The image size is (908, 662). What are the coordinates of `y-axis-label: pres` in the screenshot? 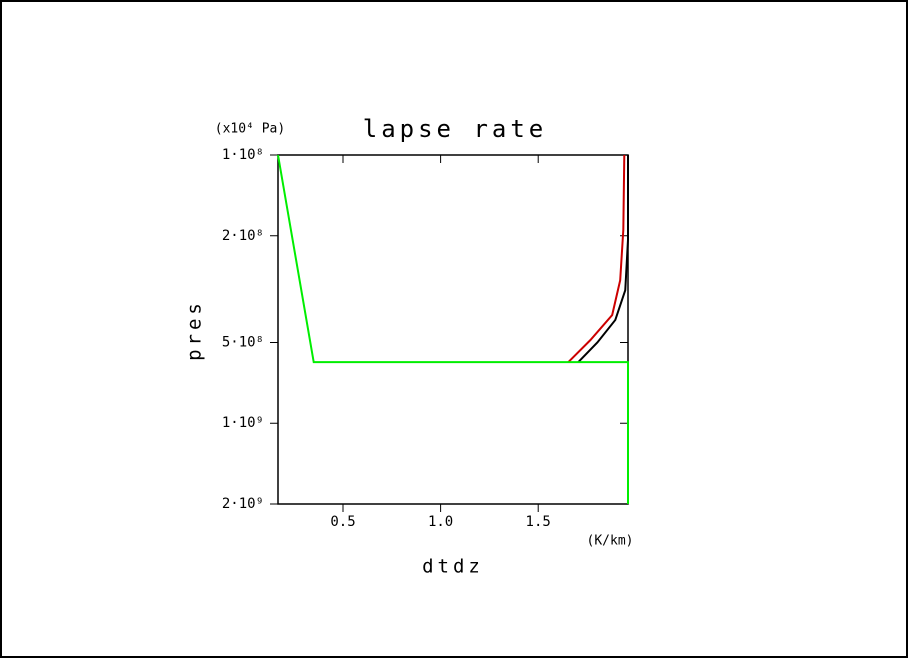 It's located at (195, 330).